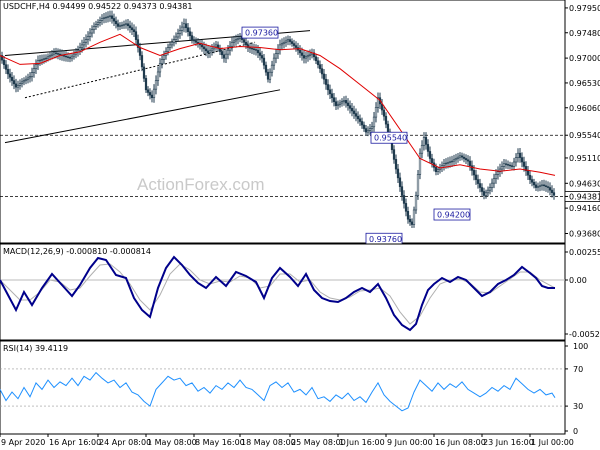 This screenshot has height=450, width=600. I want to click on y-tick-label: 0.96060, so click(584, 108).